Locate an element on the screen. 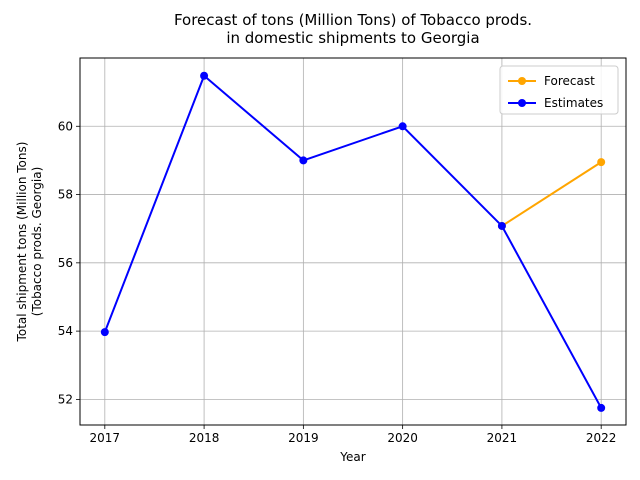 The image size is (640, 480). series-forecast is located at coordinates (551, 194).